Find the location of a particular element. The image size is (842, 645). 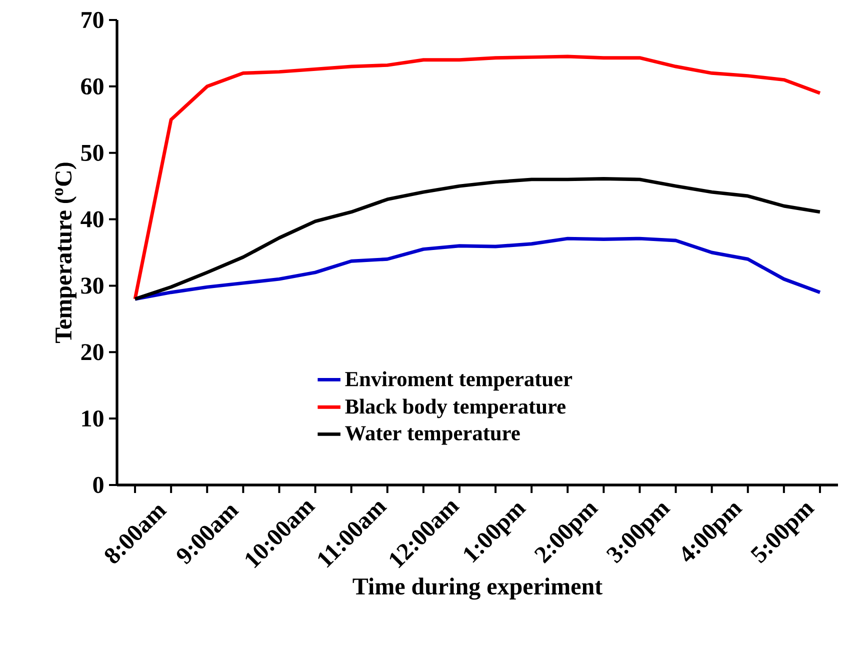

legend-label: Water temperature is located at coordinates (432, 435).